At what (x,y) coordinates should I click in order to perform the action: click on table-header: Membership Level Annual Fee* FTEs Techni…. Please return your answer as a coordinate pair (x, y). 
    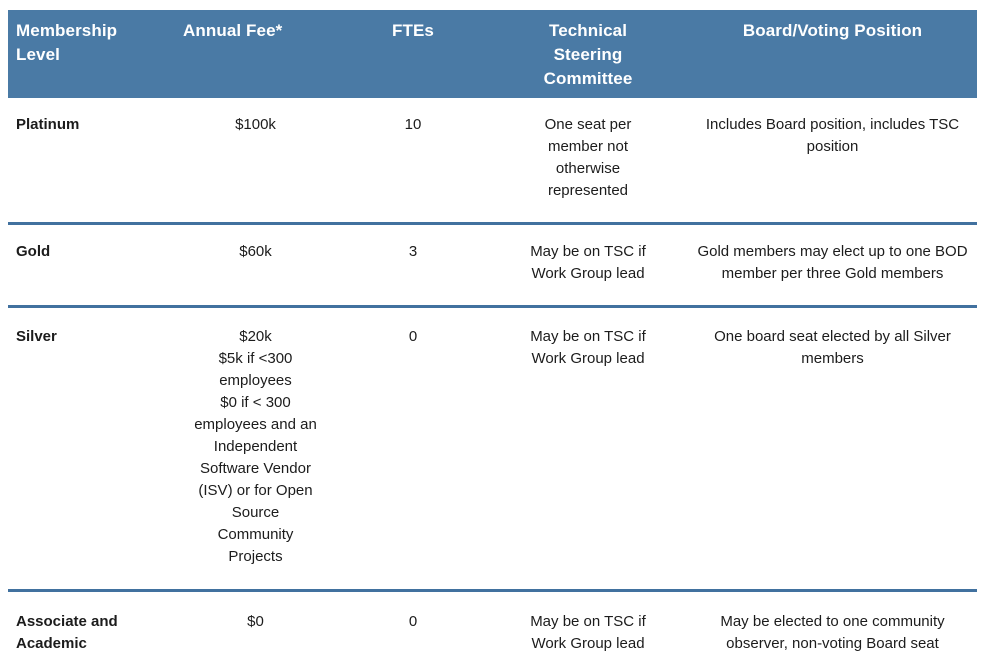
    Looking at the image, I should click on (492, 54).